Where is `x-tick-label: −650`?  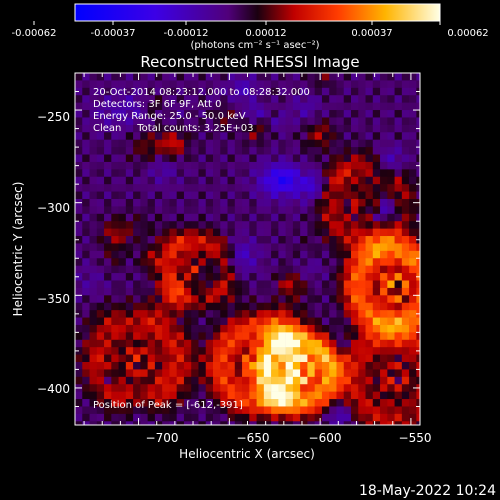 x-tick-label: −650 is located at coordinates (253, 438).